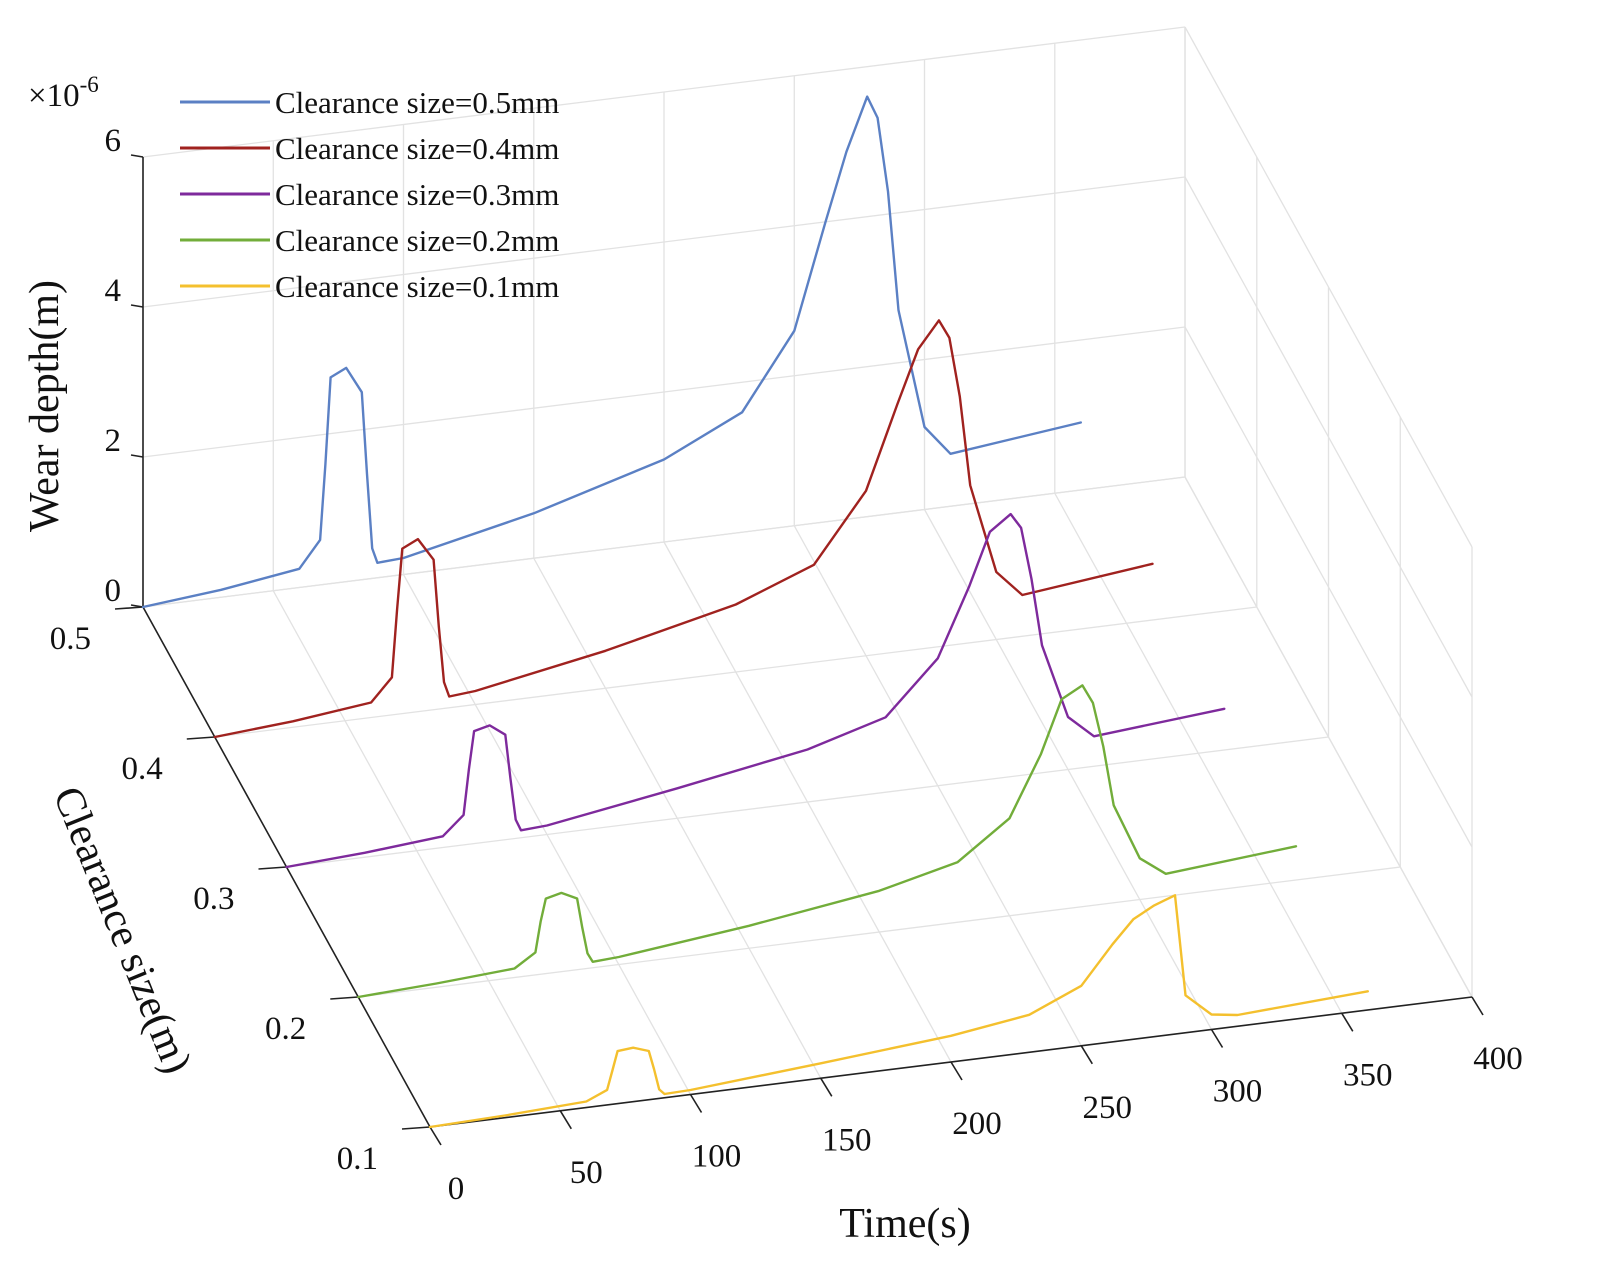 Image resolution: width=1597 pixels, height=1270 pixels. What do you see at coordinates (847, 1140) in the screenshot?
I see `x-tick-label: 150` at bounding box center [847, 1140].